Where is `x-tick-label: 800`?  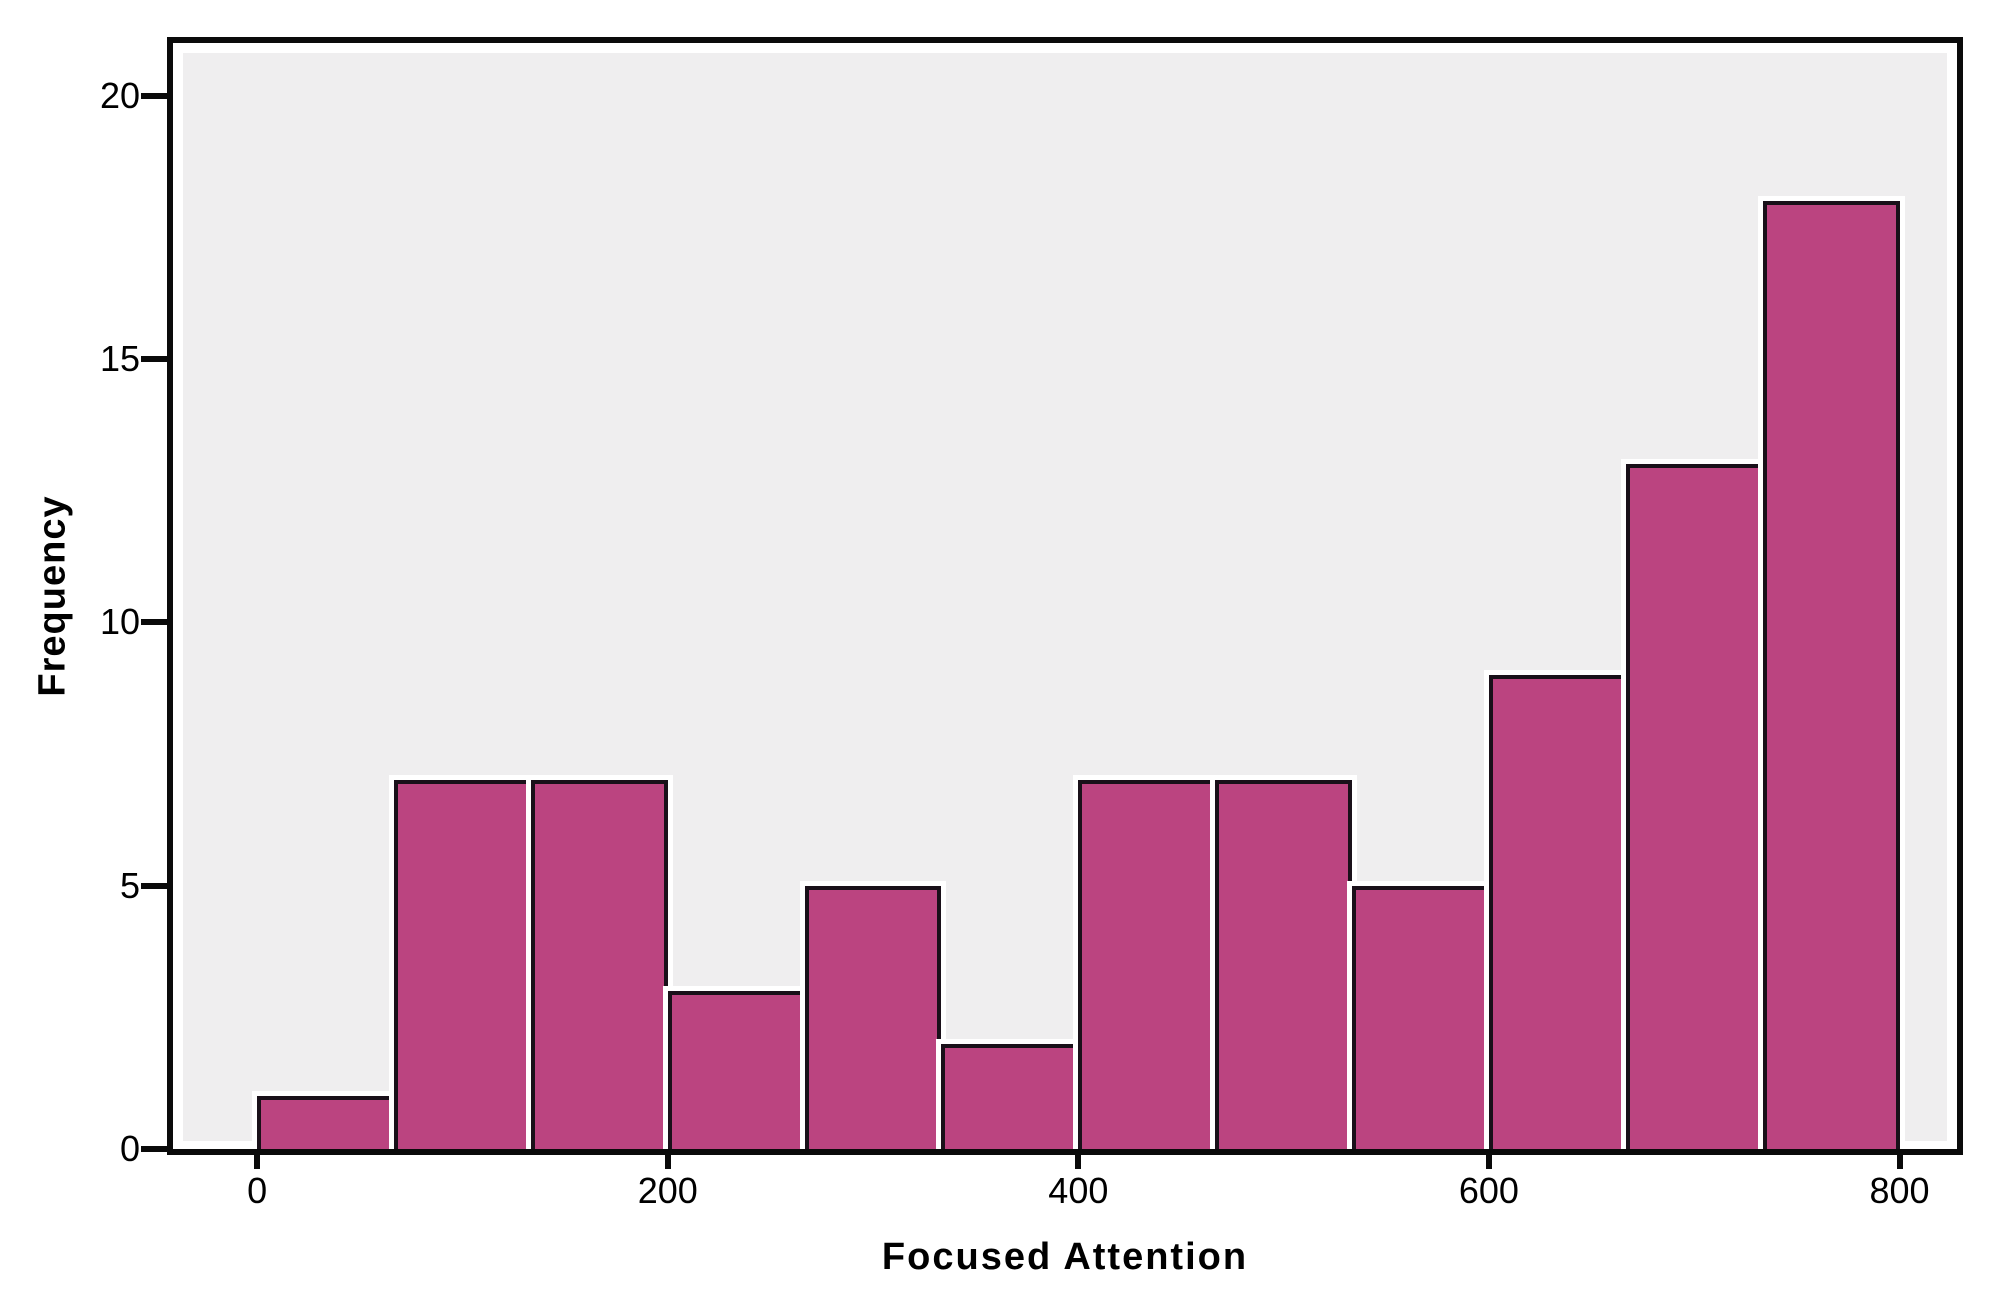 x-tick-label: 800 is located at coordinates (1899, 1190).